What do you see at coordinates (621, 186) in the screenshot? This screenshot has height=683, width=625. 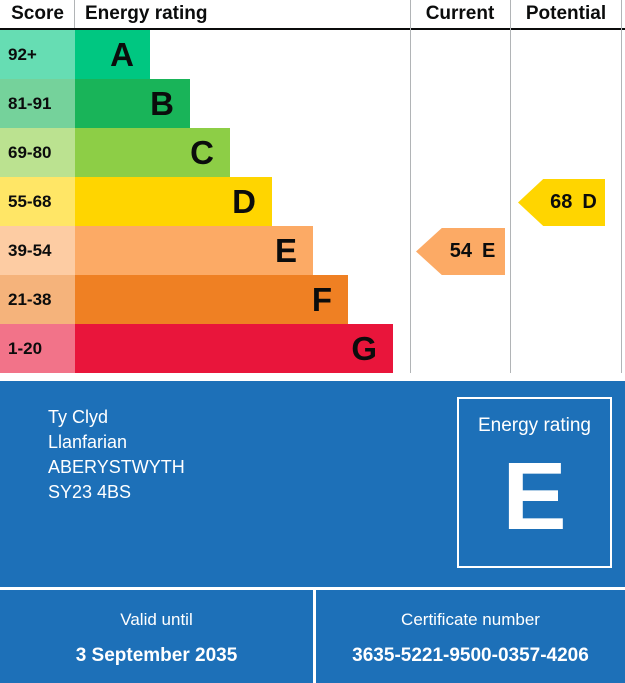 I see `chart-right-border` at bounding box center [621, 186].